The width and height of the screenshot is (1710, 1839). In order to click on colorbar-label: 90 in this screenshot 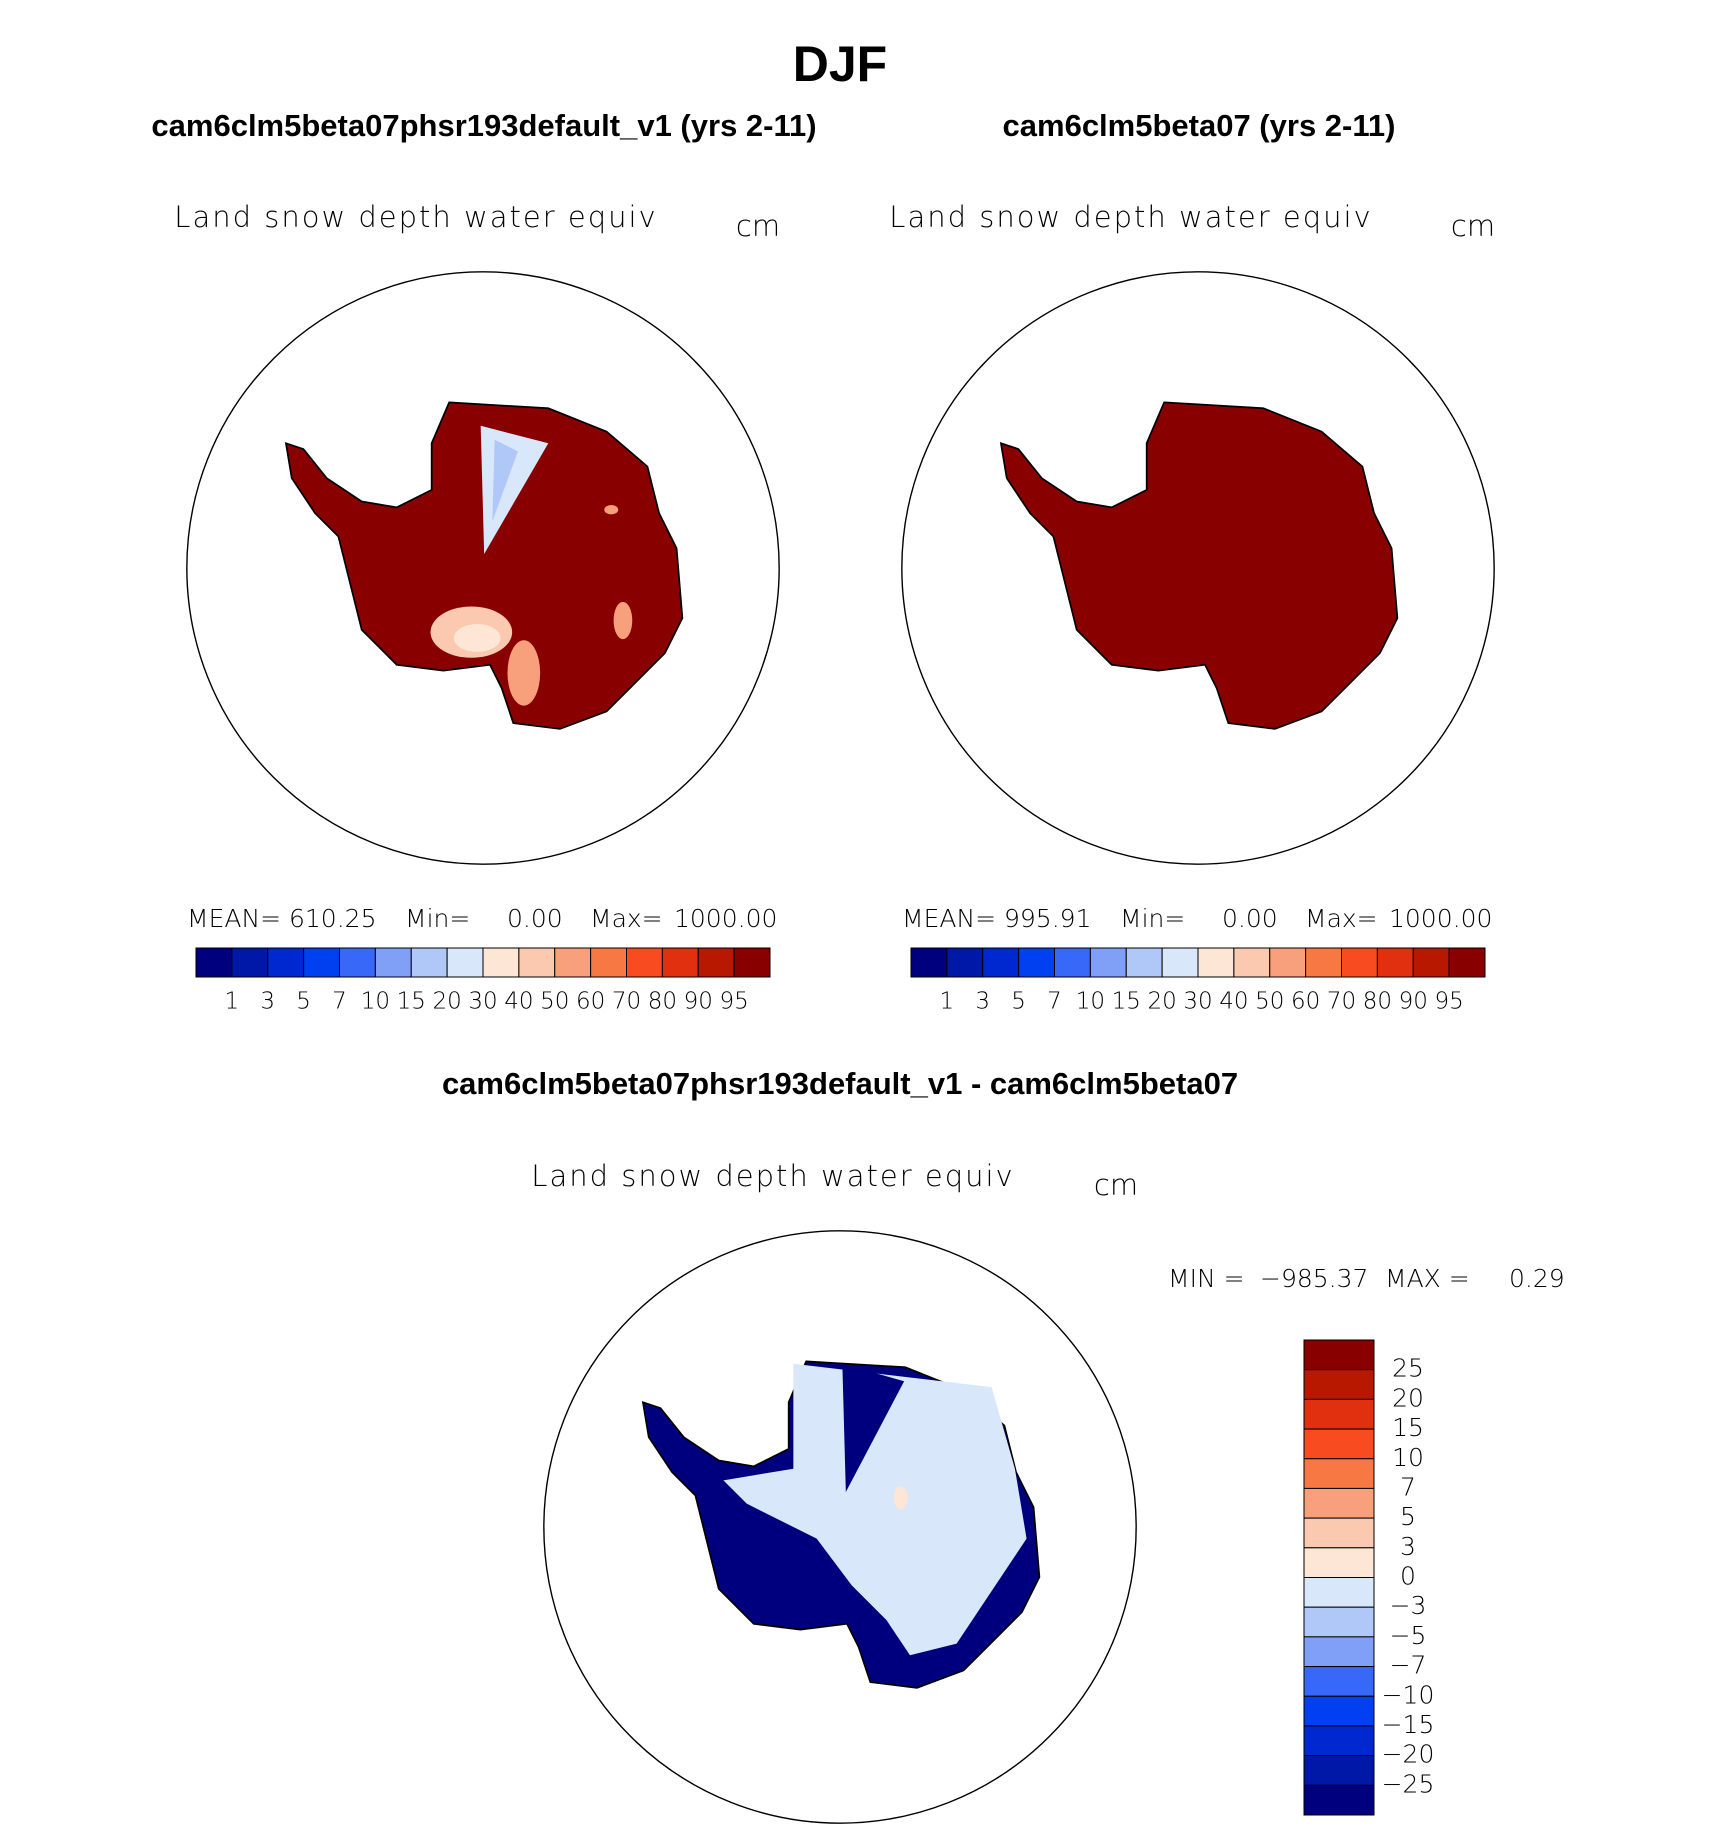, I will do `click(698, 1002)`.